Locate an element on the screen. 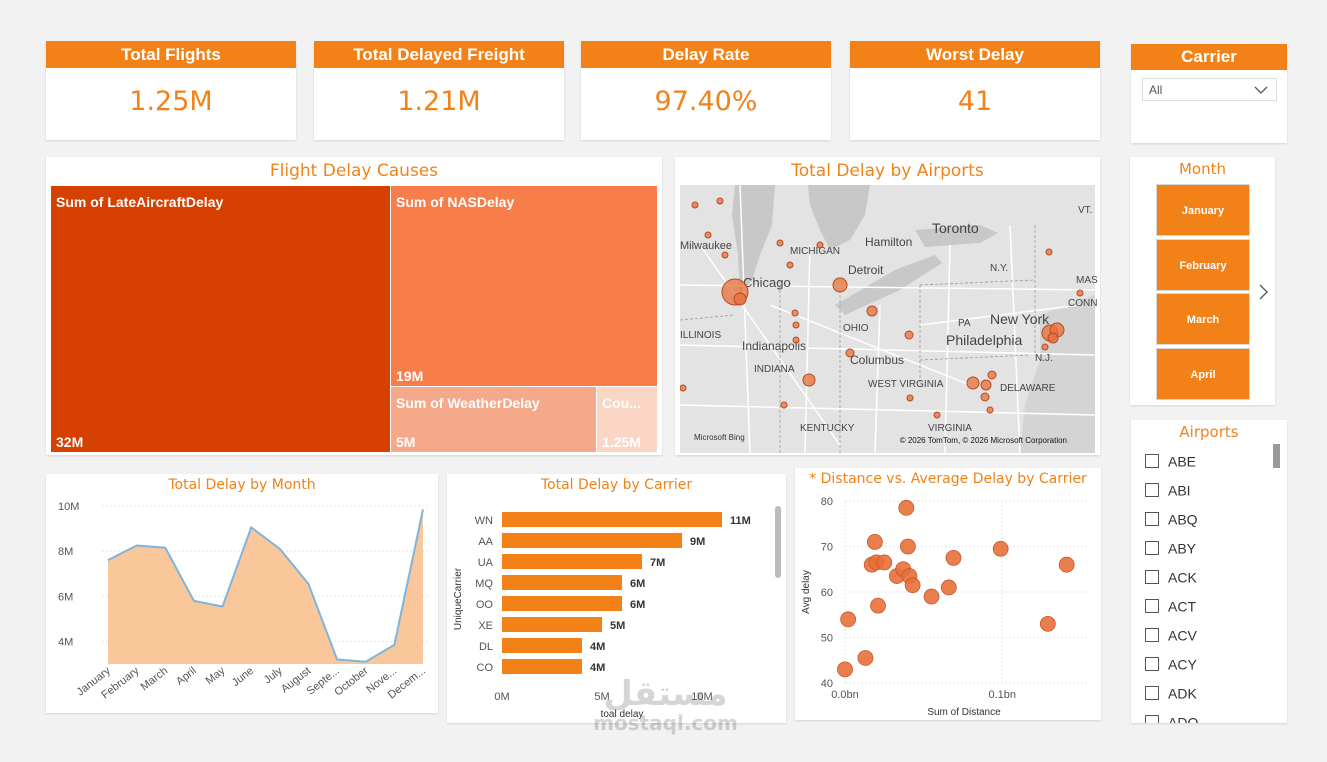 Image resolution: width=1327 pixels, height=762 pixels. airport-checkbox-item: ABE is located at coordinates (1170, 462).